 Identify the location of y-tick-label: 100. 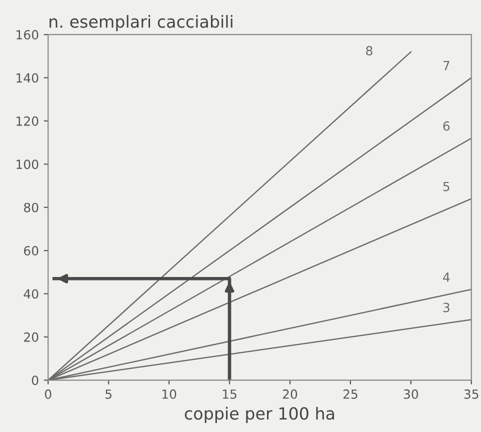
(27, 165).